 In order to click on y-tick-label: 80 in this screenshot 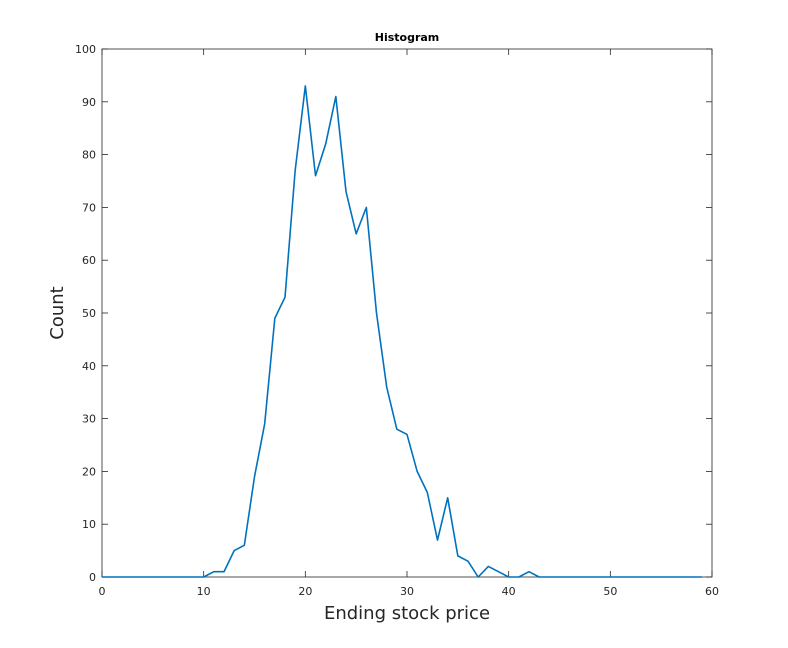, I will do `click(89, 155)`.